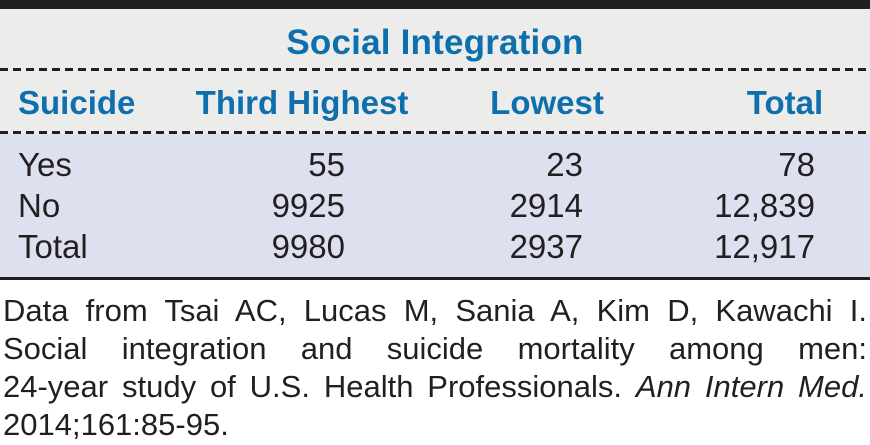  What do you see at coordinates (308, 205) in the screenshot?
I see `value-third-highest: 9925` at bounding box center [308, 205].